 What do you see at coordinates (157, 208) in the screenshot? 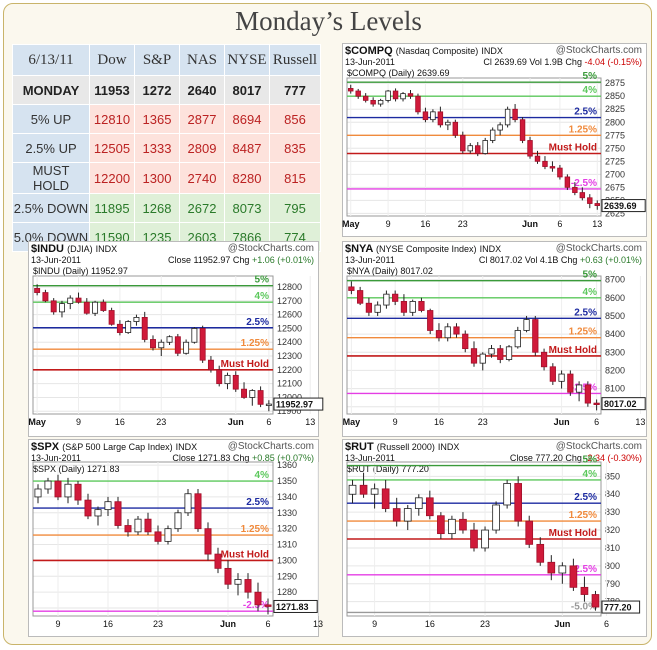
I see `table-cell: 1268` at bounding box center [157, 208].